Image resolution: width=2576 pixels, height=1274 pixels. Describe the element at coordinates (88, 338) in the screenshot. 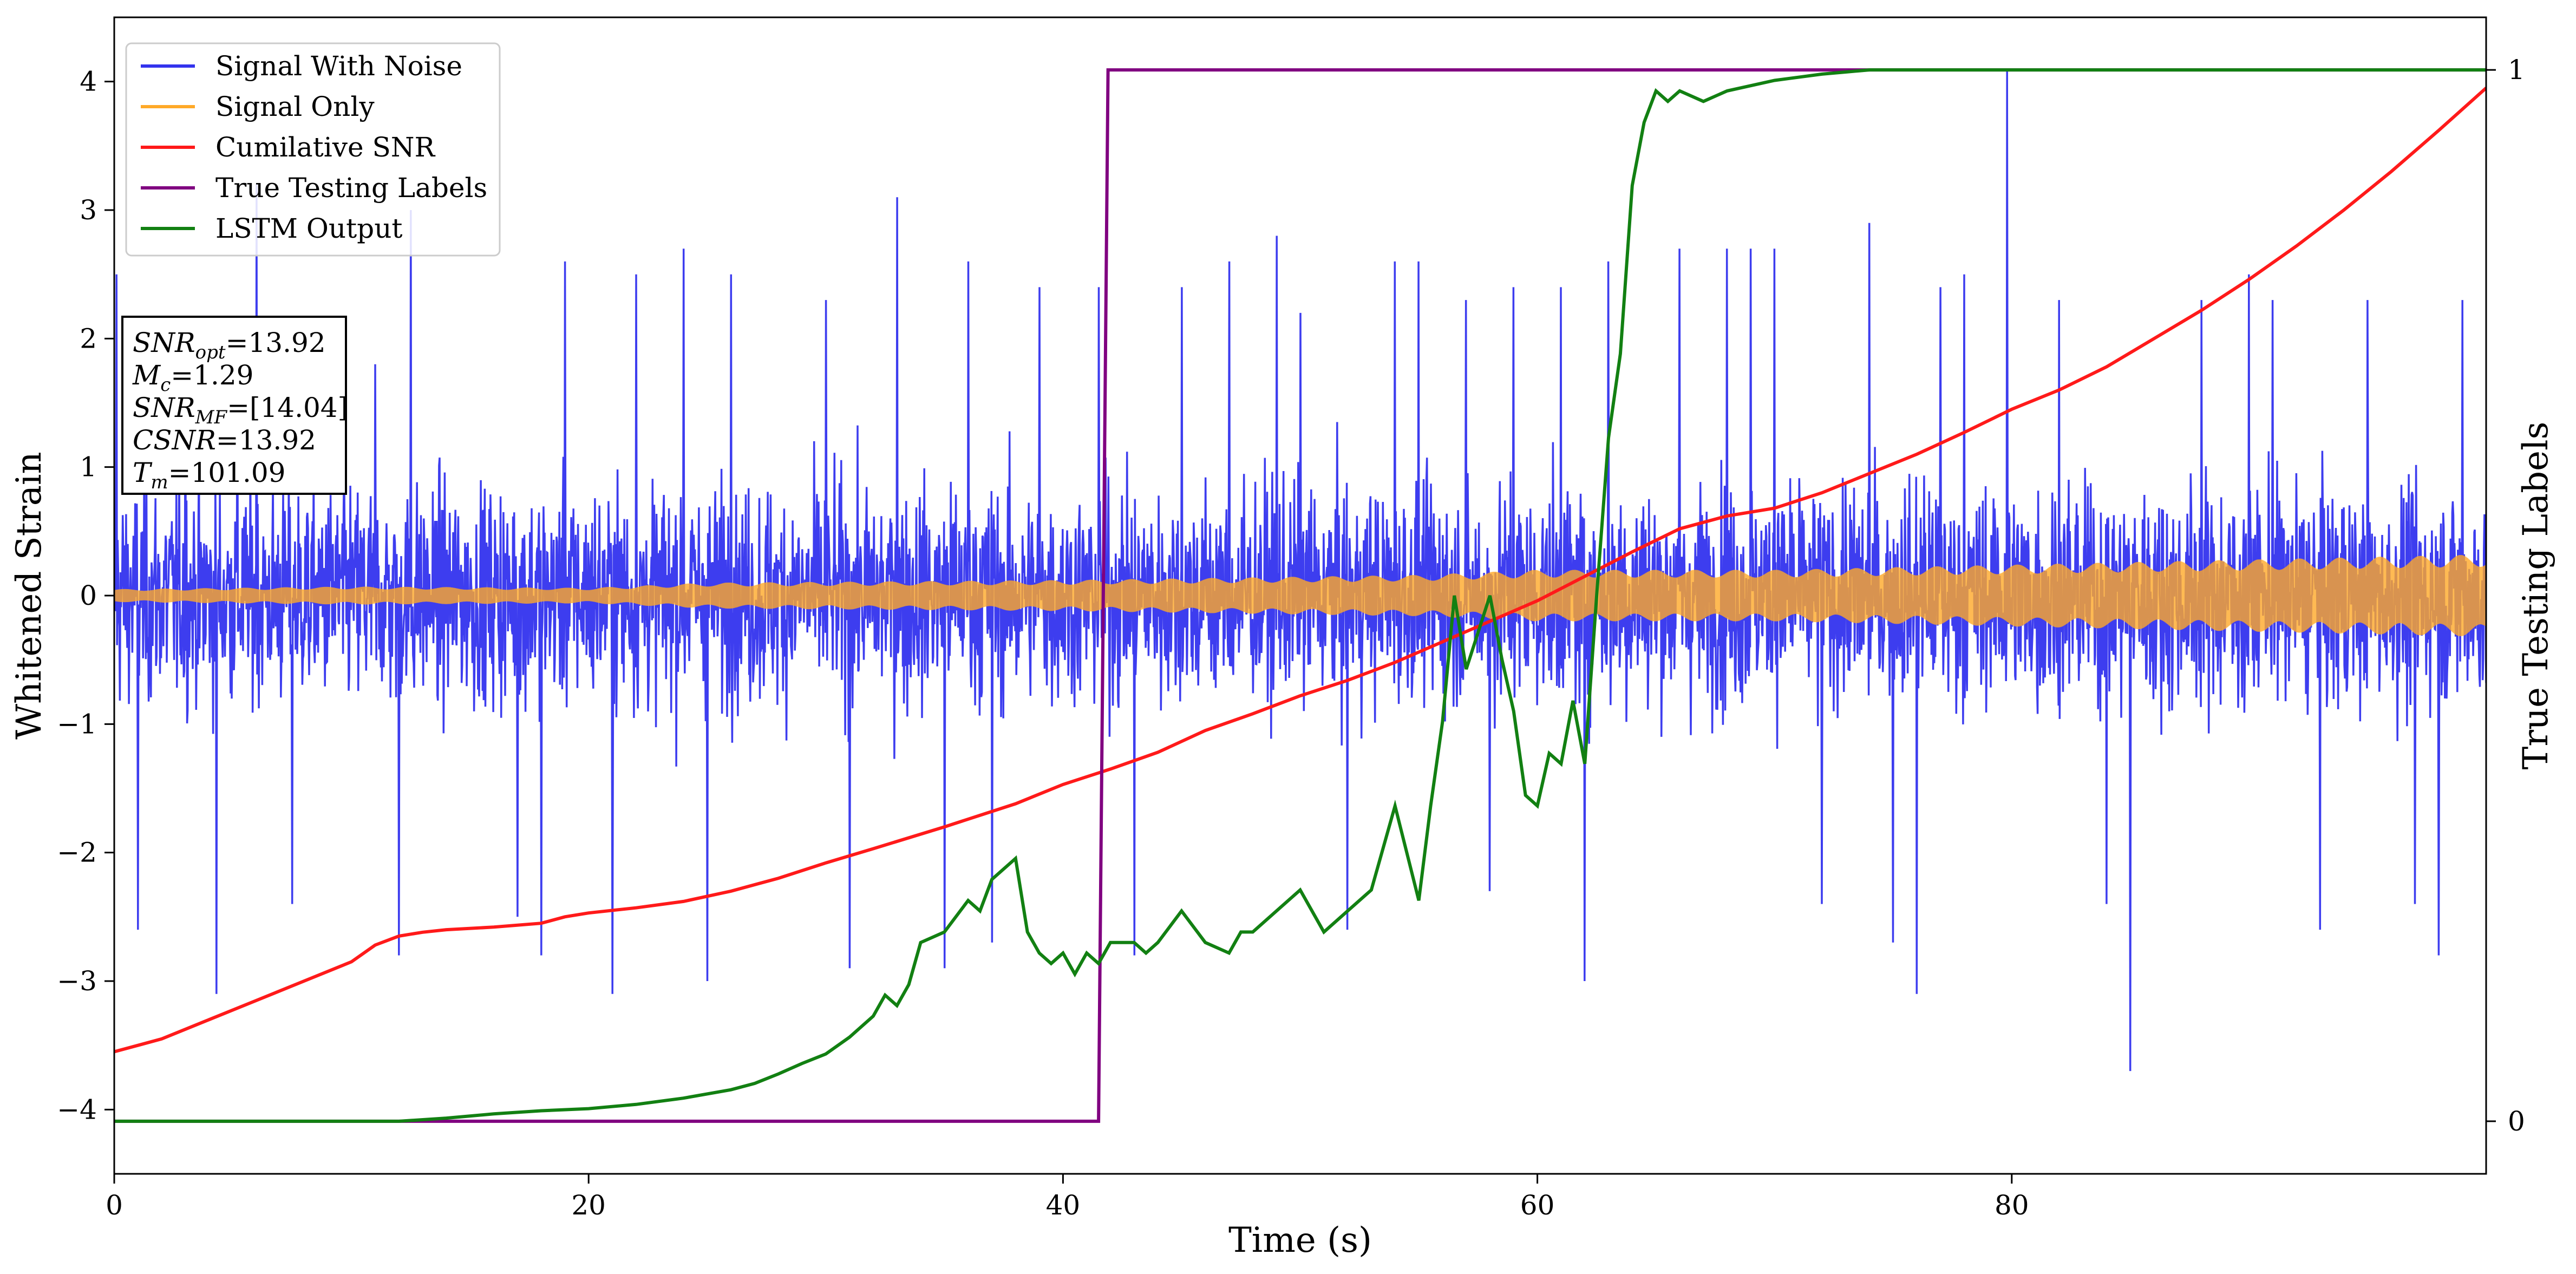

I see `y-tick-label: 2` at that location.